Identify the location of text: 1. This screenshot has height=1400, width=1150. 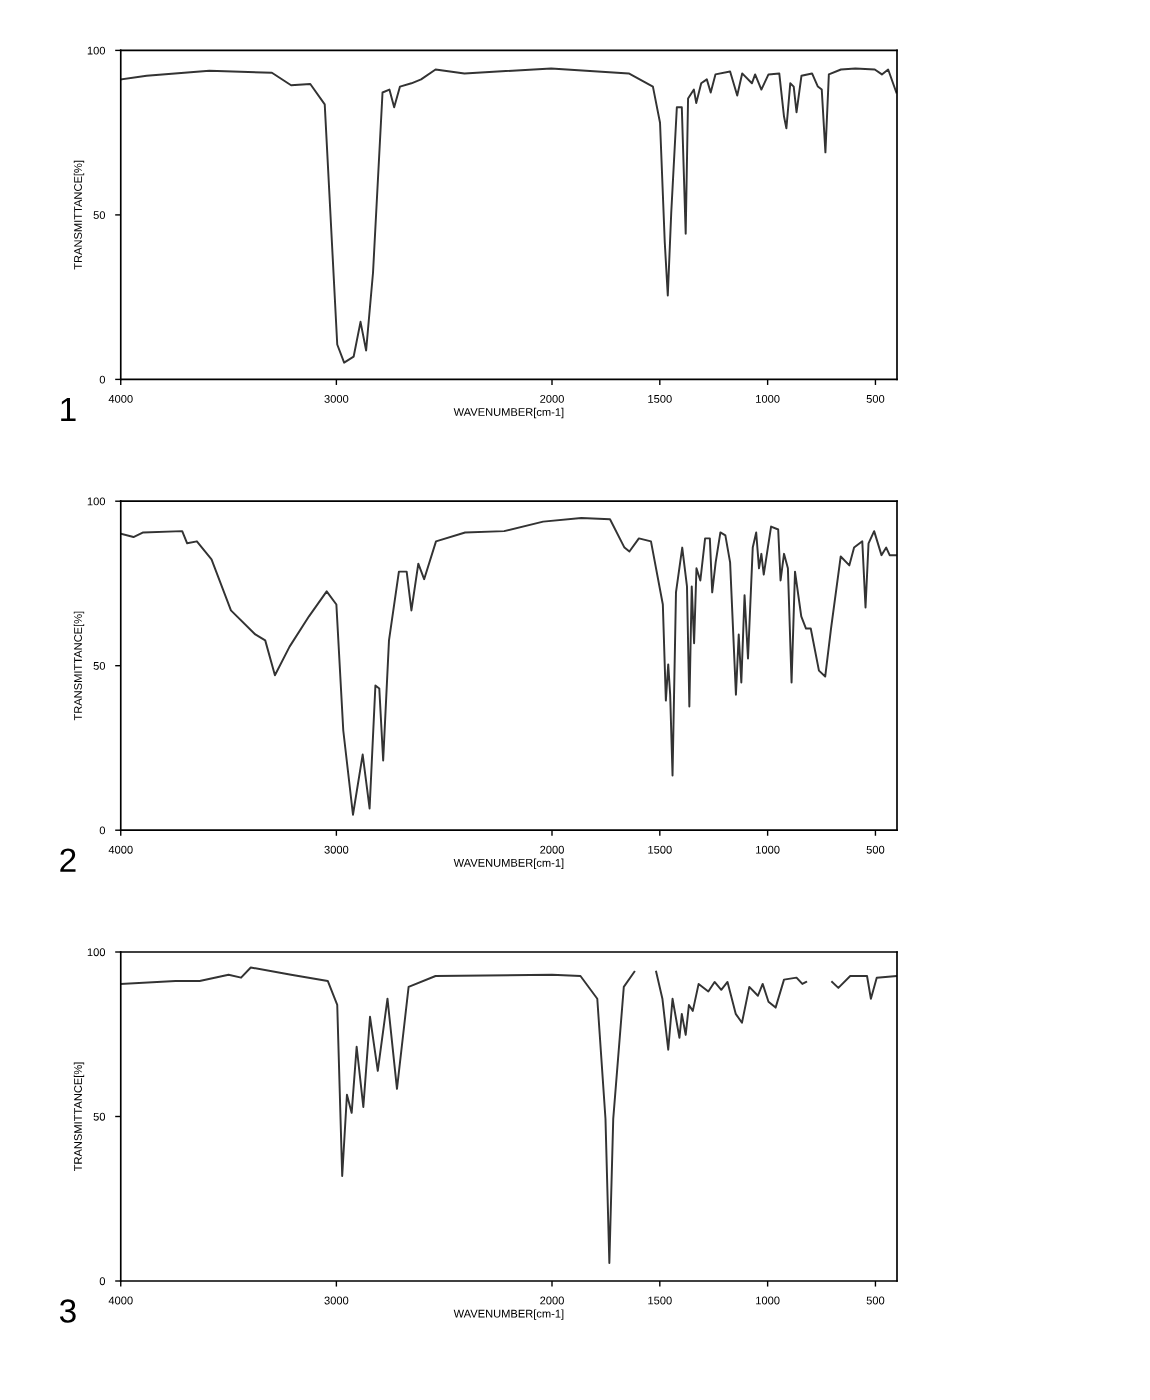
(68, 409).